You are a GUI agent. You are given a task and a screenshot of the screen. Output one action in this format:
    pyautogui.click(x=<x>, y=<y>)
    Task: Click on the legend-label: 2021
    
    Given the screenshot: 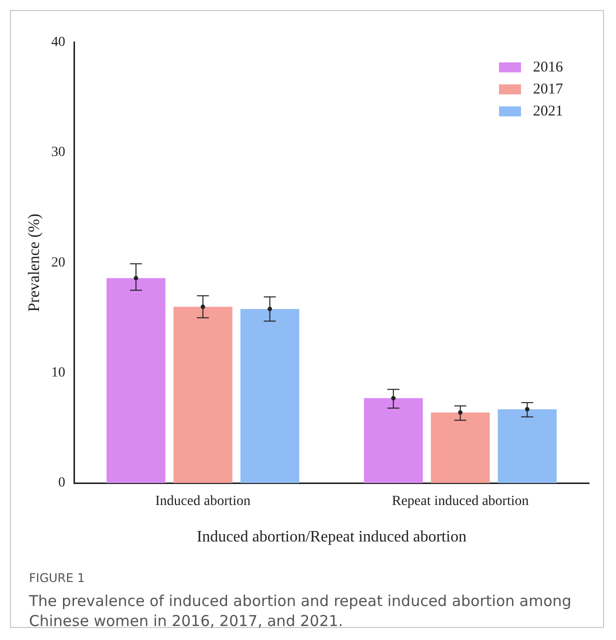 What is the action you would take?
    pyautogui.click(x=548, y=111)
    